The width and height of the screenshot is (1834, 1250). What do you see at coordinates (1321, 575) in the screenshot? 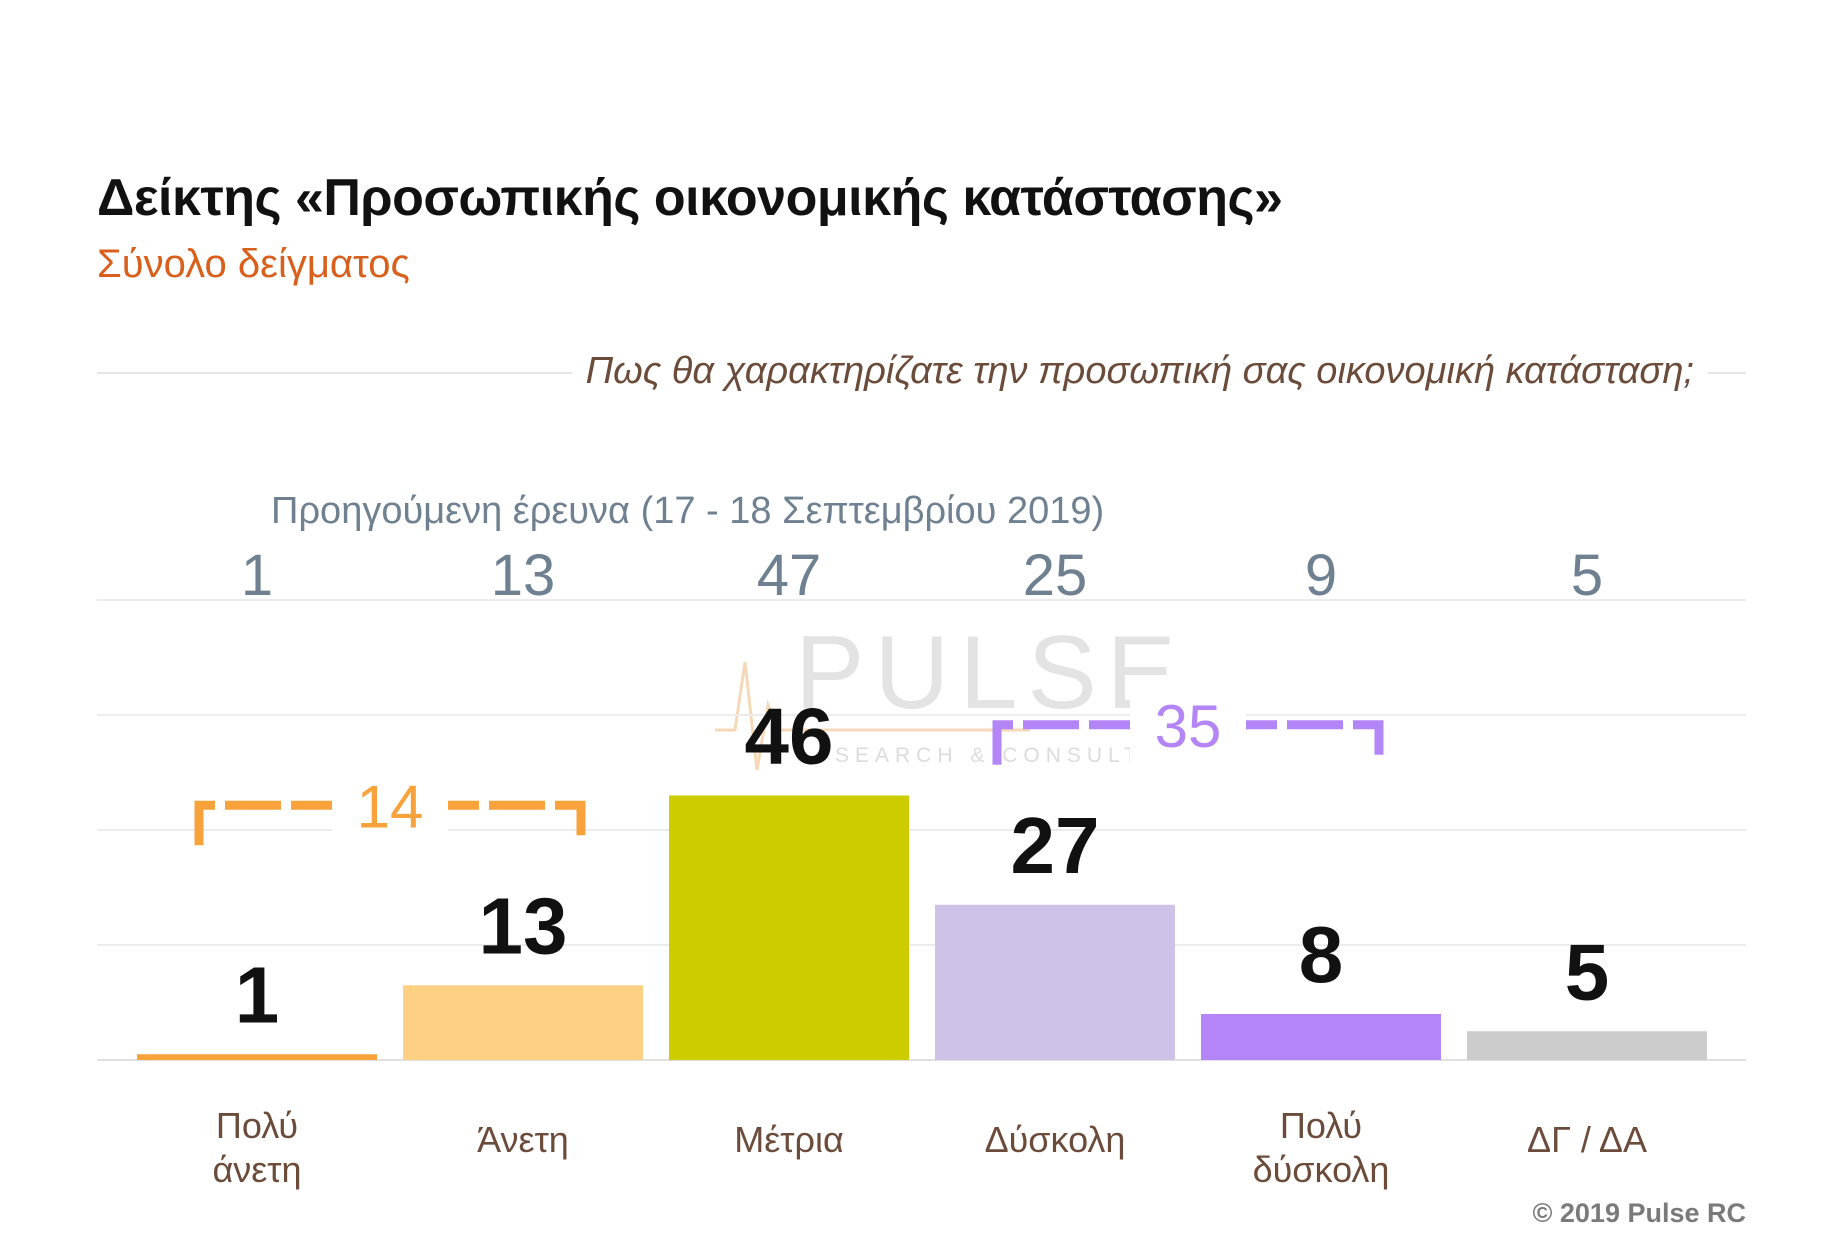
I see `previous-value: 9` at bounding box center [1321, 575].